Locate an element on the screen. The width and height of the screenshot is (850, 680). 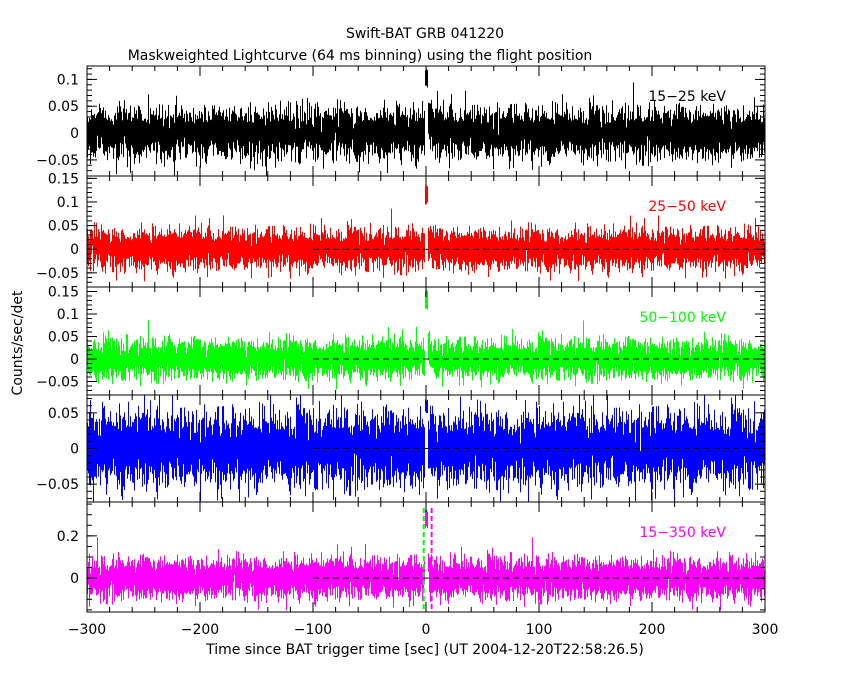
x-tick-label: 200 is located at coordinates (652, 630).